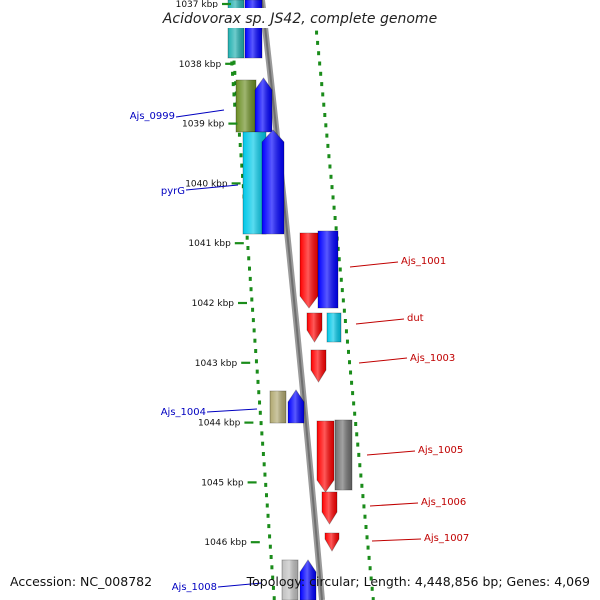 The height and width of the screenshot is (600, 600). What do you see at coordinates (415, 318) in the screenshot?
I see `gene-label-text: dut` at bounding box center [415, 318].